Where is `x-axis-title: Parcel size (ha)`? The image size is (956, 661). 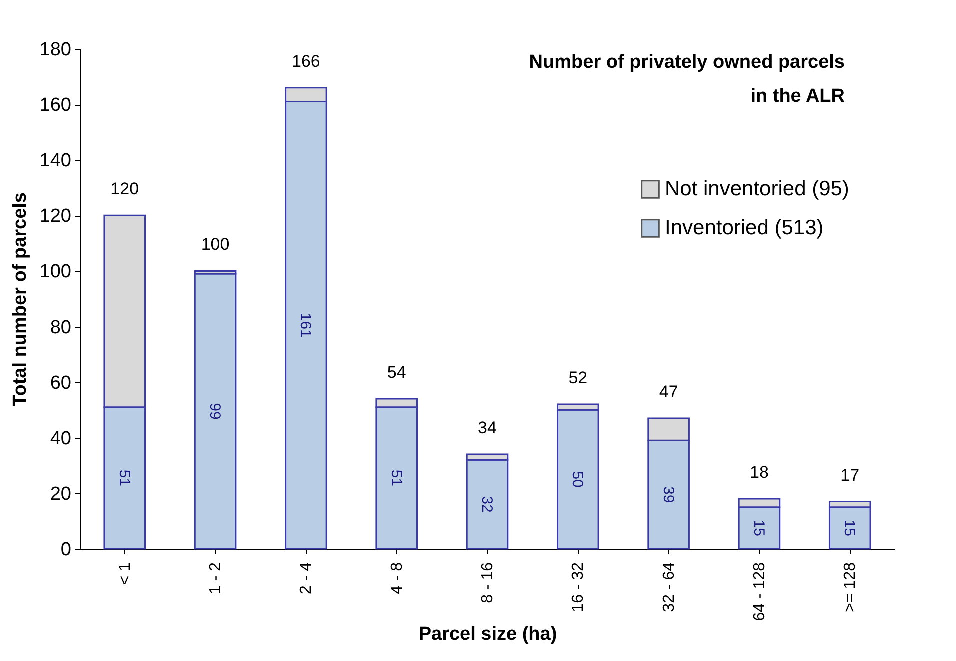 x-axis-title: Parcel size (ha) is located at coordinates (488, 635).